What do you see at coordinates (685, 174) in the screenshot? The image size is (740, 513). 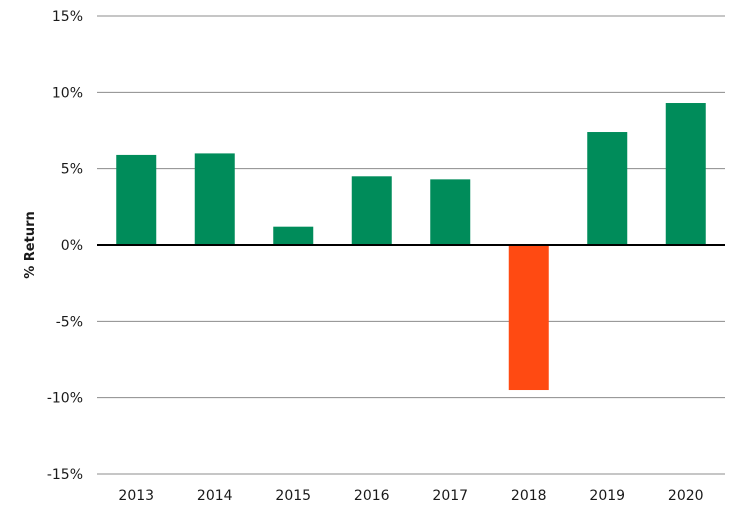 I see `bar-2020` at bounding box center [685, 174].